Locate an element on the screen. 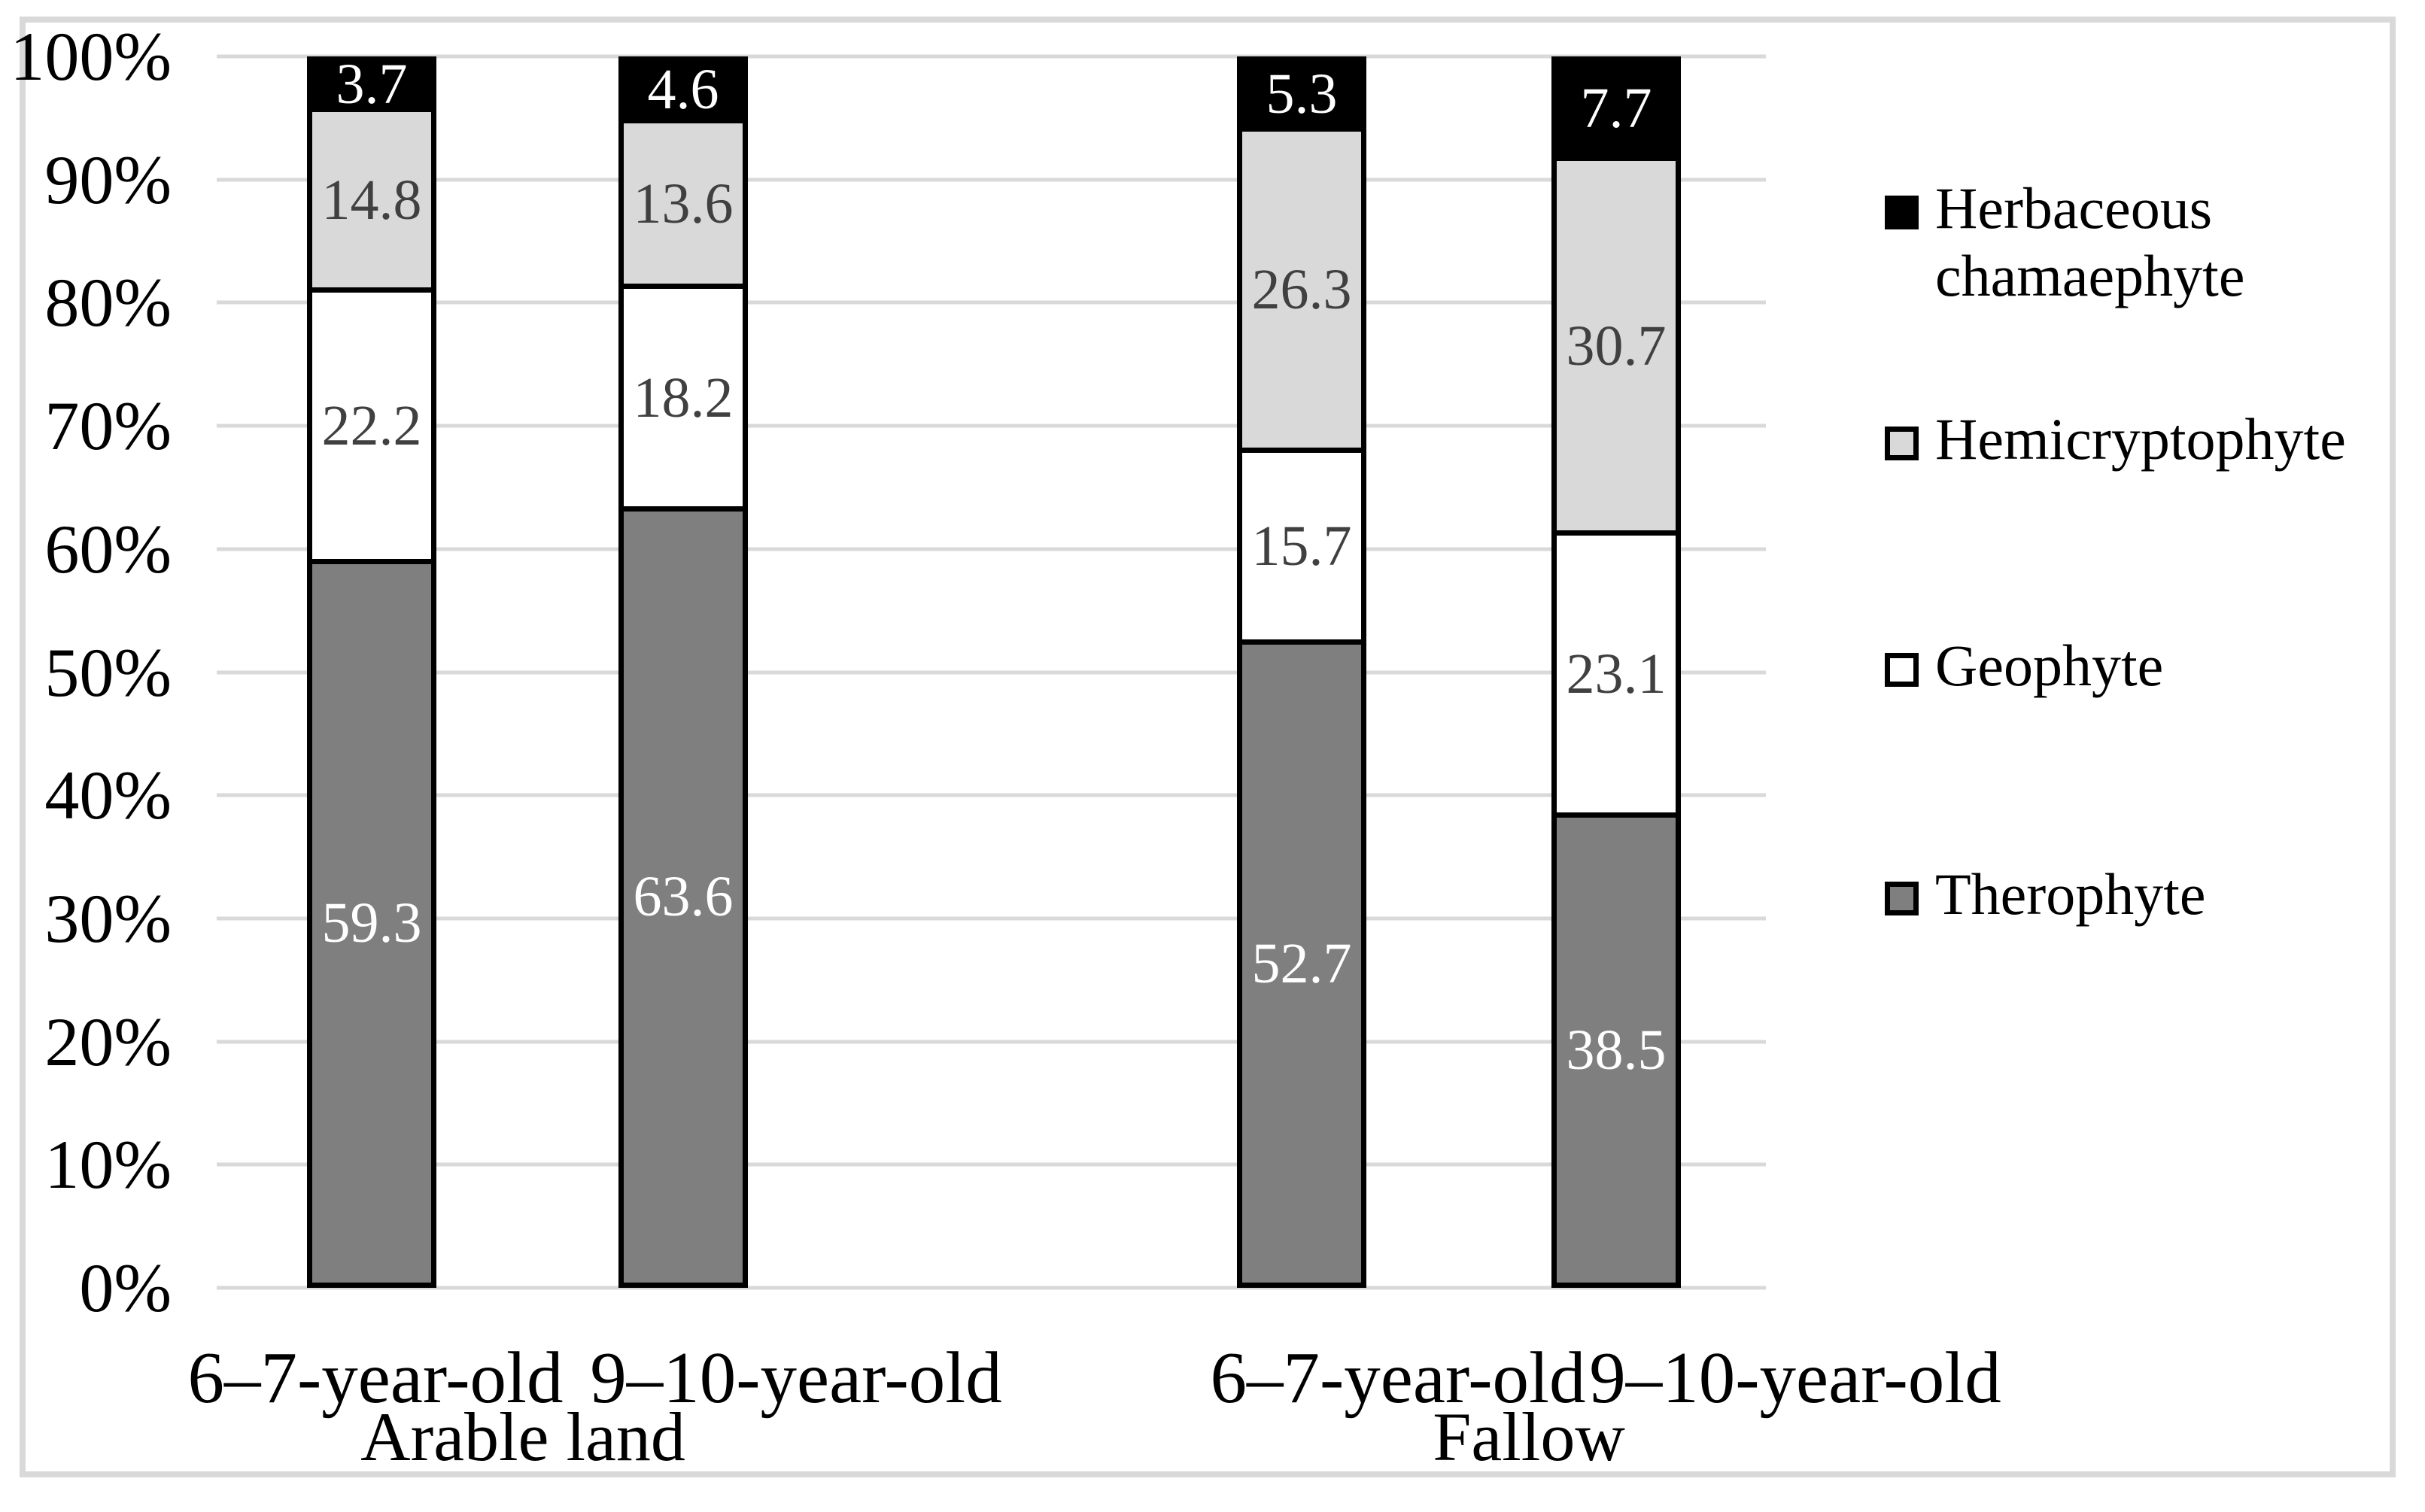  bar: 4.6 13.6 18.2 63.6 is located at coordinates (683, 672).